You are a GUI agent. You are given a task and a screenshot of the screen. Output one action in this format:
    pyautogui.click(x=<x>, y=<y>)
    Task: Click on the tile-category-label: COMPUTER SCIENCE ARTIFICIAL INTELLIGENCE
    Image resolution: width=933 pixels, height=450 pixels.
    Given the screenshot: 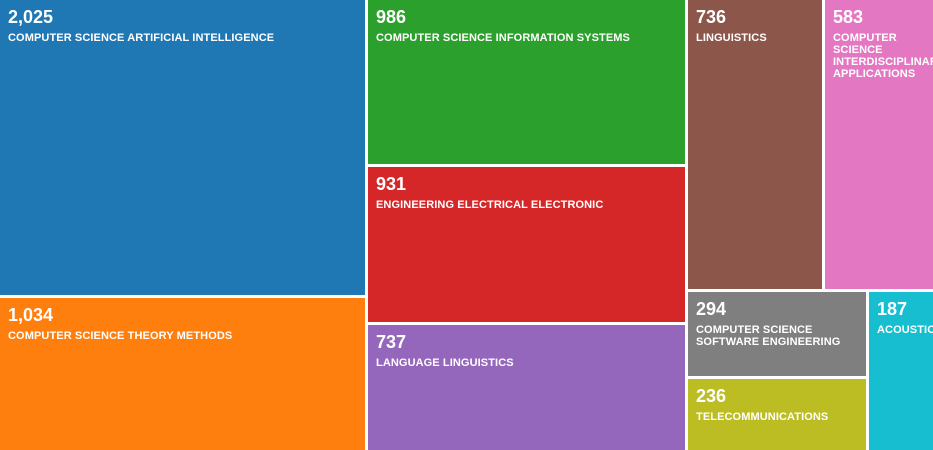 What is the action you would take?
    pyautogui.click(x=141, y=38)
    